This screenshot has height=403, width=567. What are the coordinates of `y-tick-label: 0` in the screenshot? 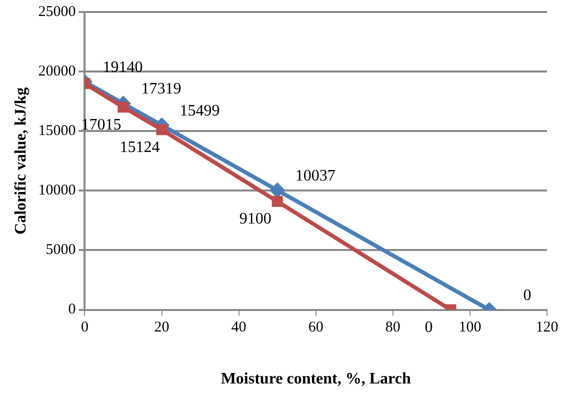 It's located at (72, 310).